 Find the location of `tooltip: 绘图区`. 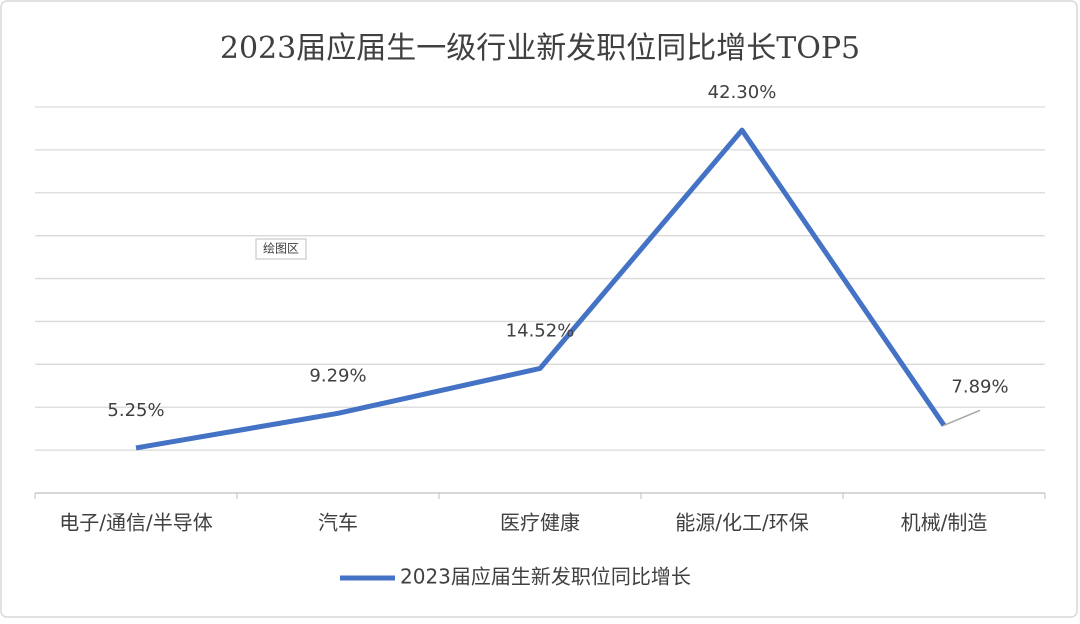

tooltip: 绘图区 is located at coordinates (281, 248).